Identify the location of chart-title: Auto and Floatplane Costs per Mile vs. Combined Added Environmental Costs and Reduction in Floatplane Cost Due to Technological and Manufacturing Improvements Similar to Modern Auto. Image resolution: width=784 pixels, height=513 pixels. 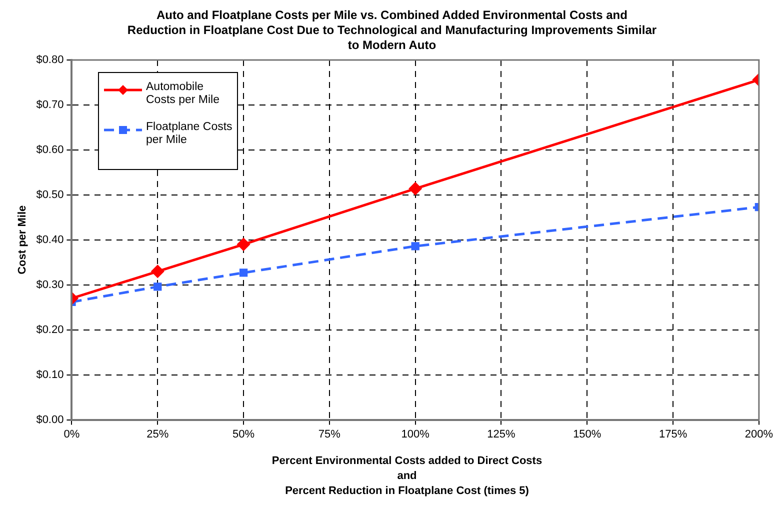
(392, 30).